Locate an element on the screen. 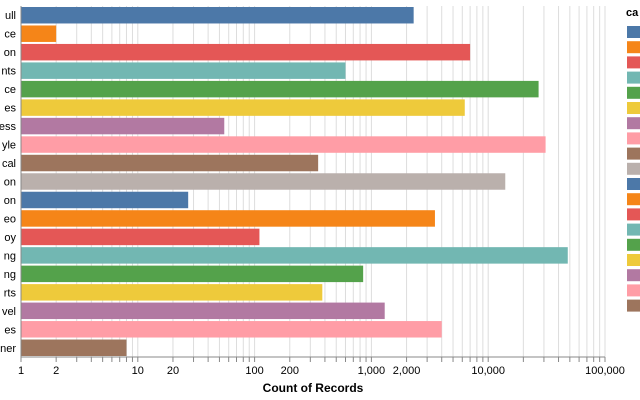 Image resolution: width=640 pixels, height=400 pixels. category-label: ess is located at coordinates (8, 127).